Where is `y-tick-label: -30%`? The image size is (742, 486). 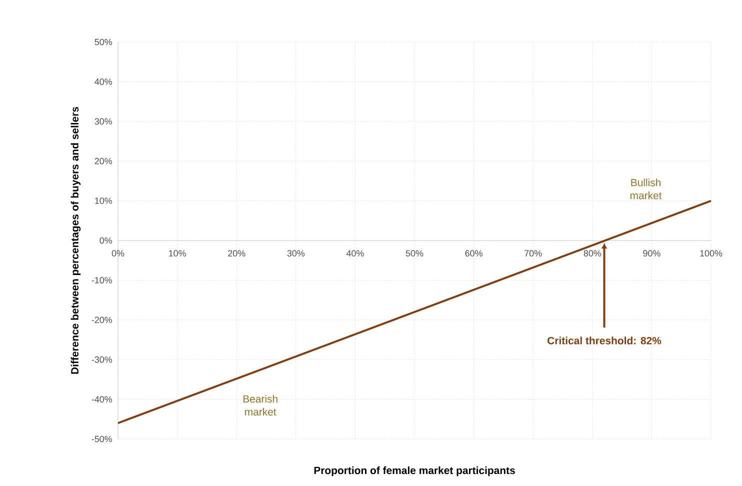
y-tick-label: -30% is located at coordinates (102, 359).